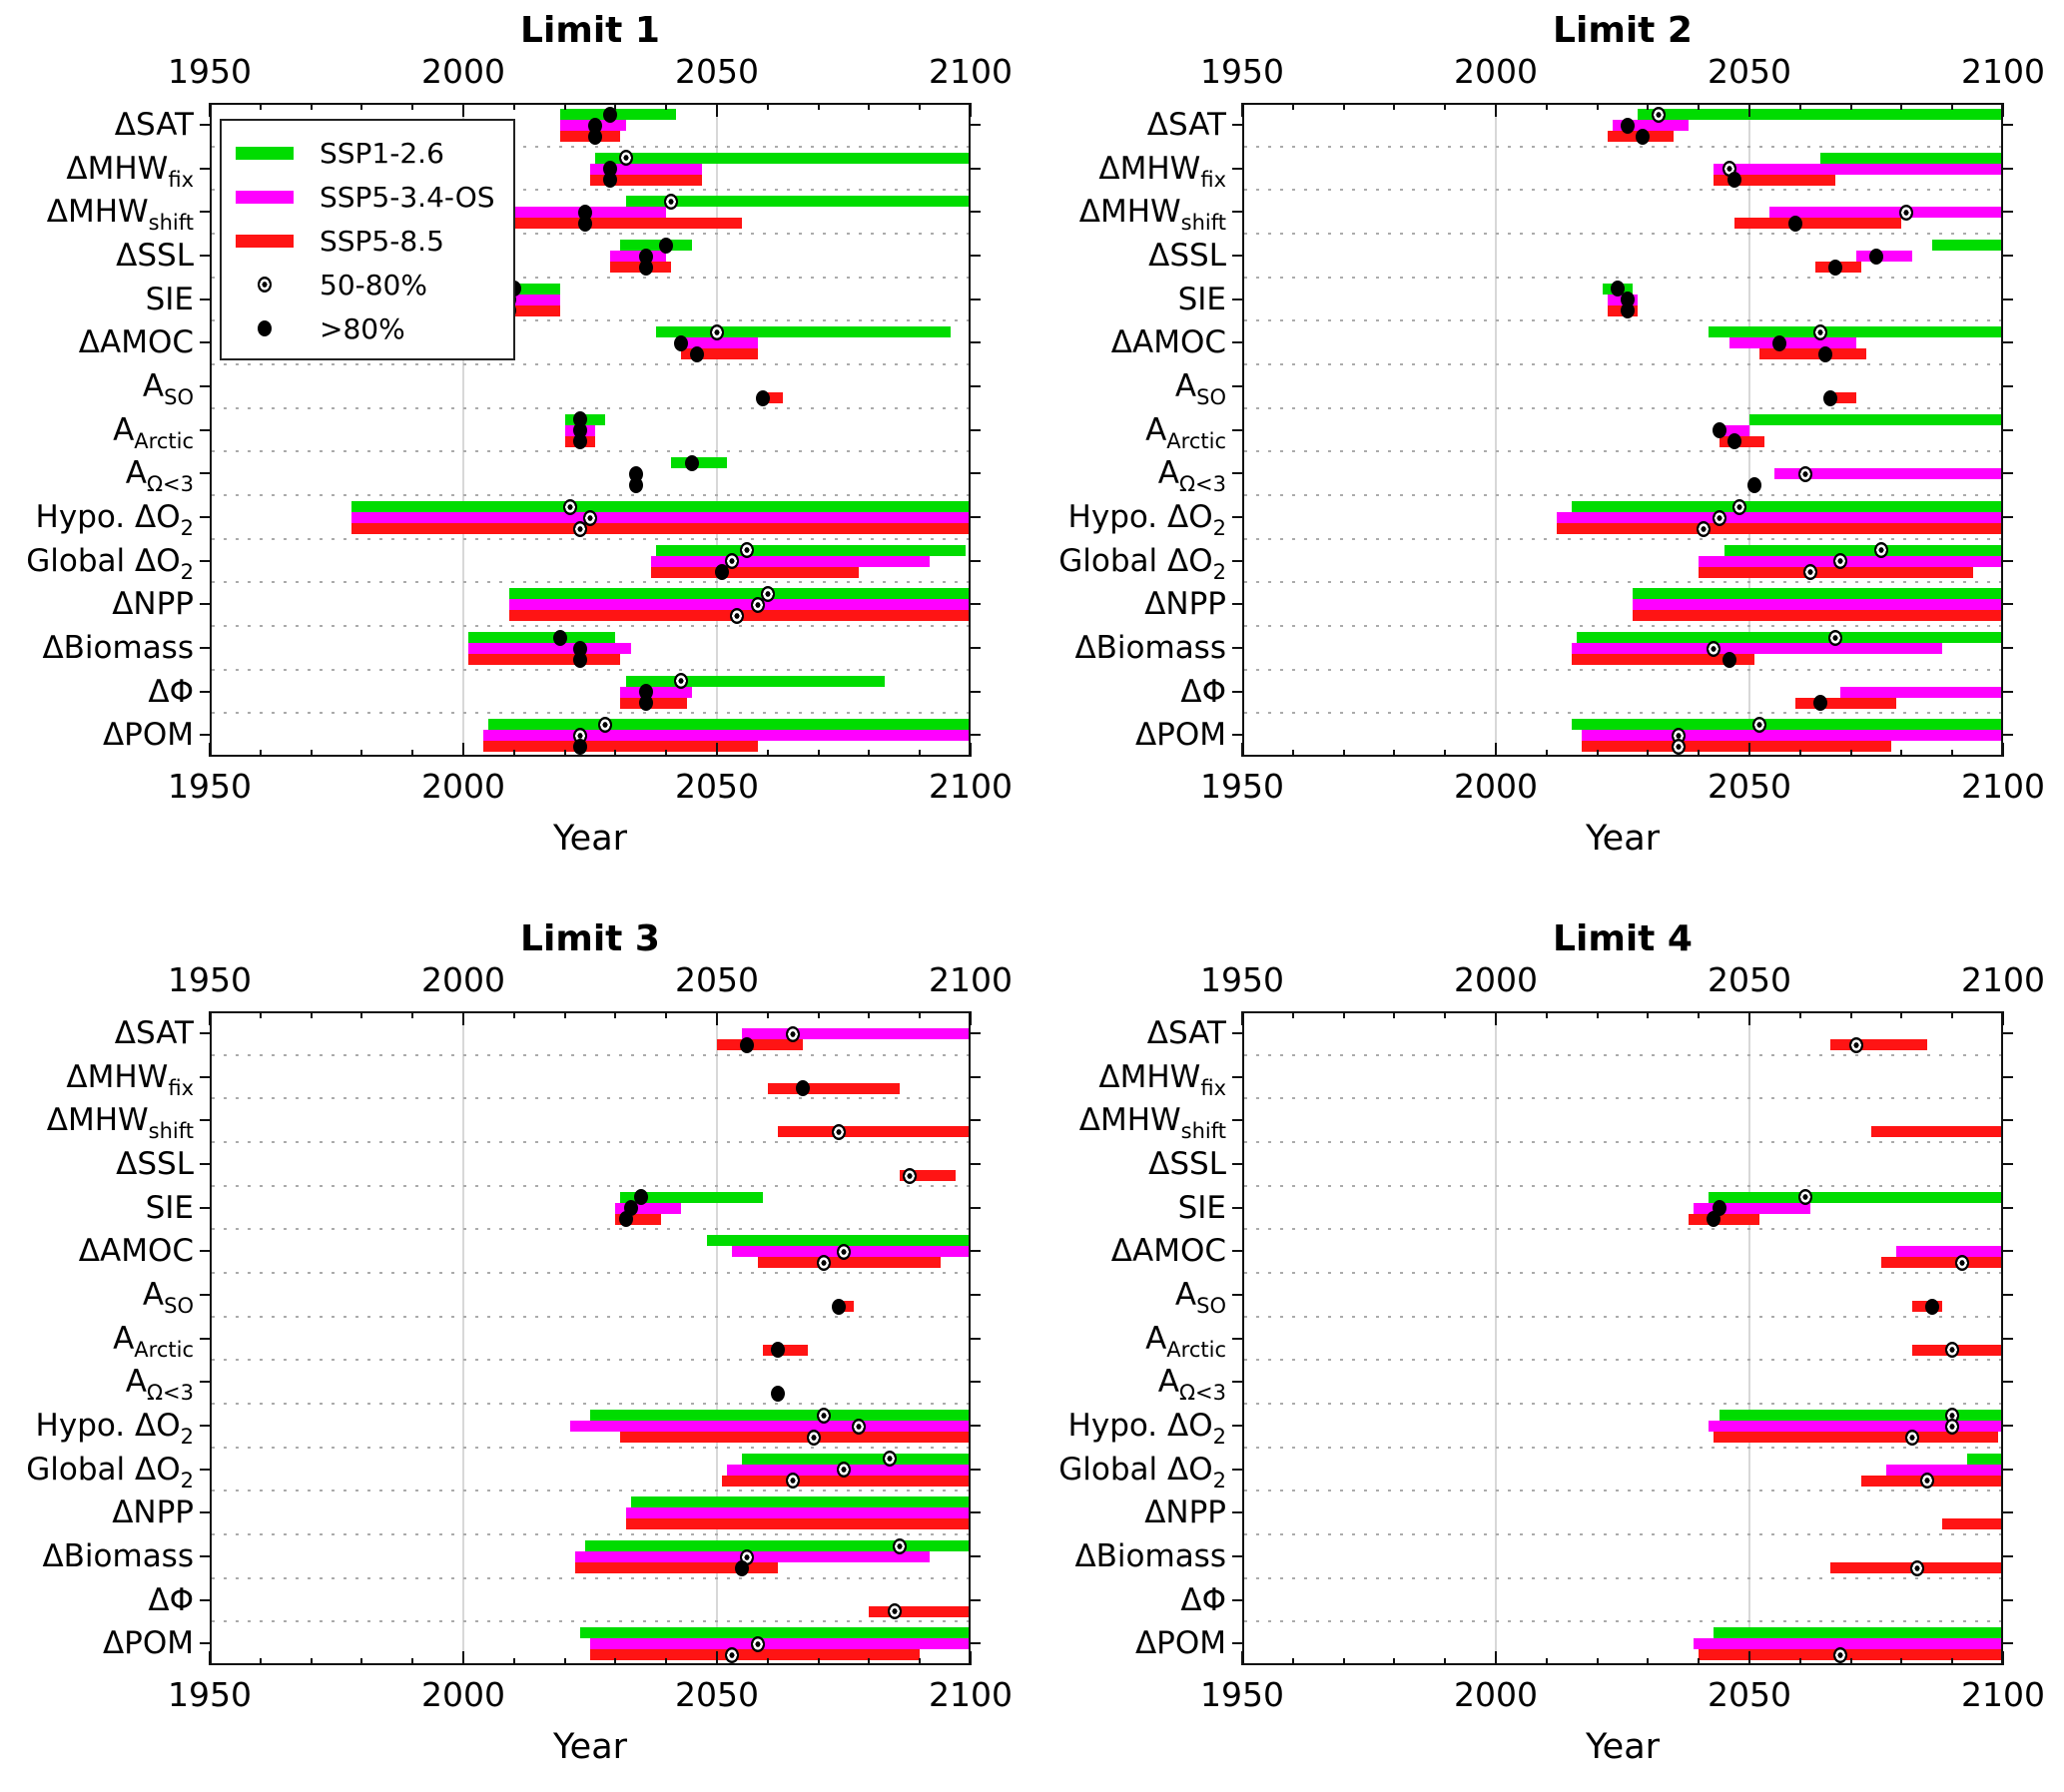 This screenshot has width=2064, height=1792. Describe the element at coordinates (1162, 1082) in the screenshot. I see `y-axis-label-MHW_fix: ΔMHWfix` at that location.